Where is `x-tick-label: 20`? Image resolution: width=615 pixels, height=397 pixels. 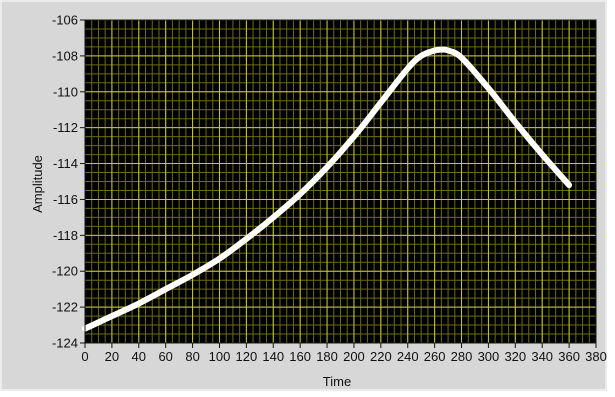
x-tick-label: 20 is located at coordinates (112, 356).